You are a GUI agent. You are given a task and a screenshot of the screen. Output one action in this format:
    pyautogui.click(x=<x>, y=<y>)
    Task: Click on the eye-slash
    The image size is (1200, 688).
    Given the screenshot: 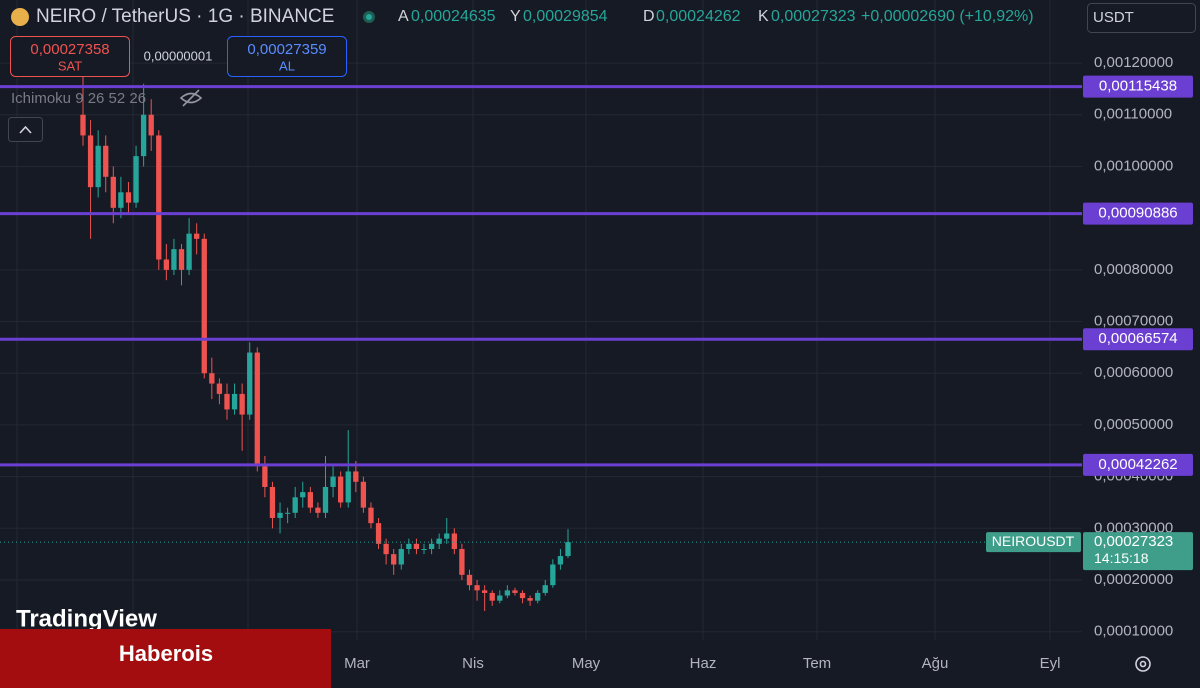 What is the action you would take?
    pyautogui.click(x=191, y=98)
    